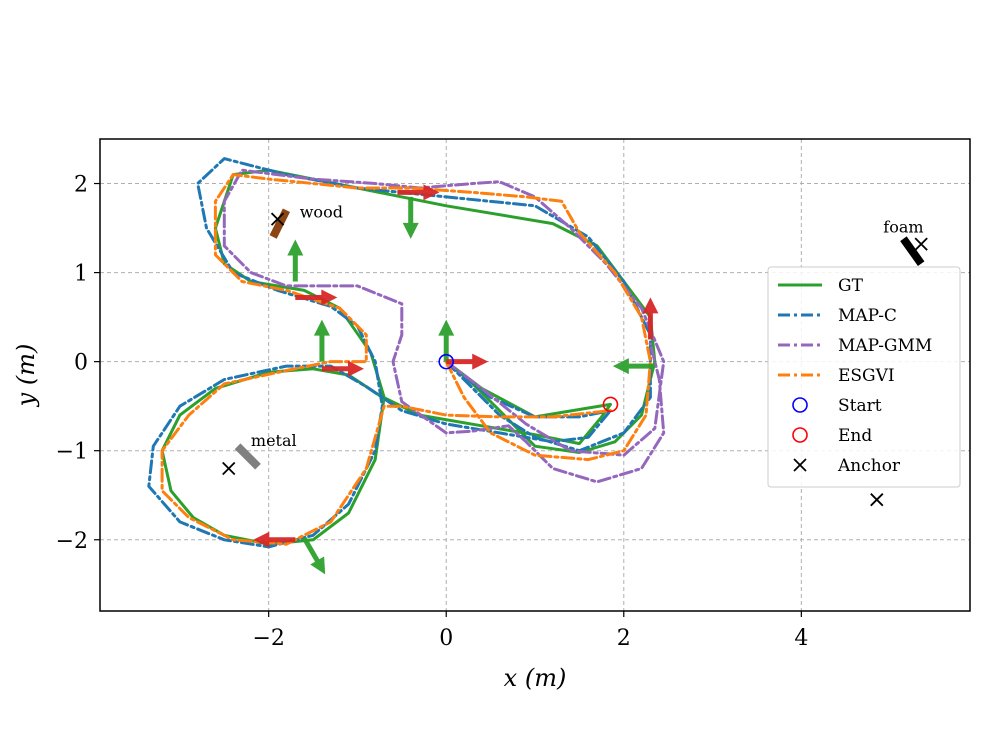 The width and height of the screenshot is (996, 747). What do you see at coordinates (247, 456) in the screenshot?
I see `metal-surface-mark` at bounding box center [247, 456].